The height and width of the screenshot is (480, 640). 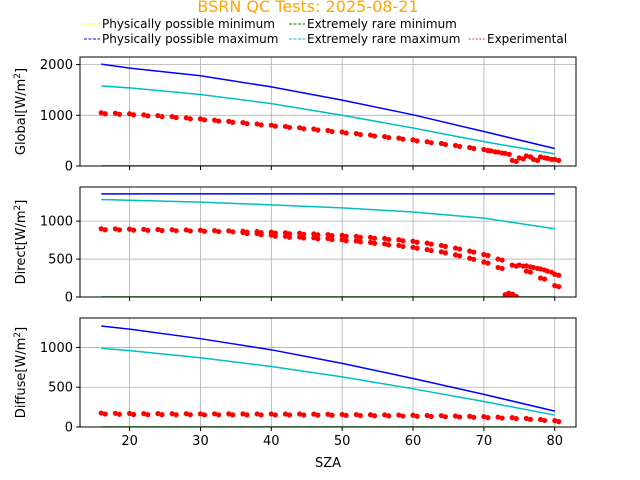 I want to click on legend-label-physically-possible-minimum: Physically possible minimum, so click(x=188, y=24).